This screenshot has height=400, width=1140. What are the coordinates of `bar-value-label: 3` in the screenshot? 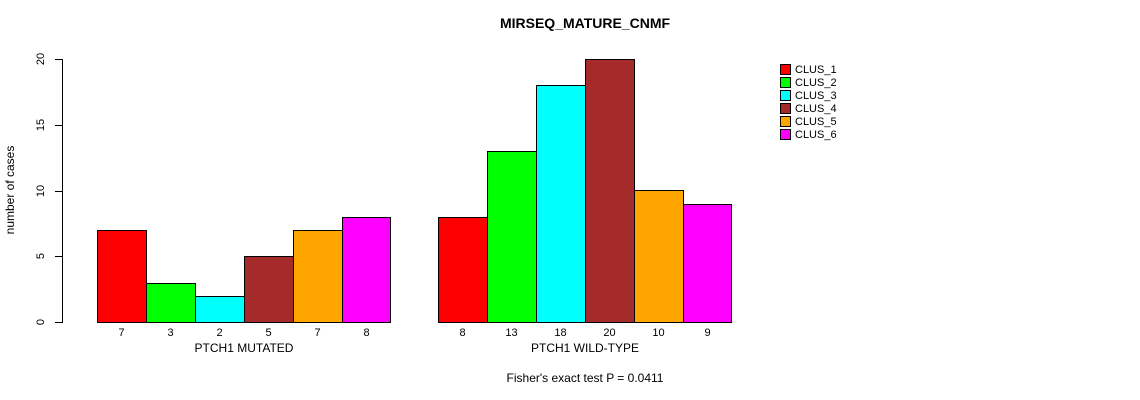 It's located at (170, 333).